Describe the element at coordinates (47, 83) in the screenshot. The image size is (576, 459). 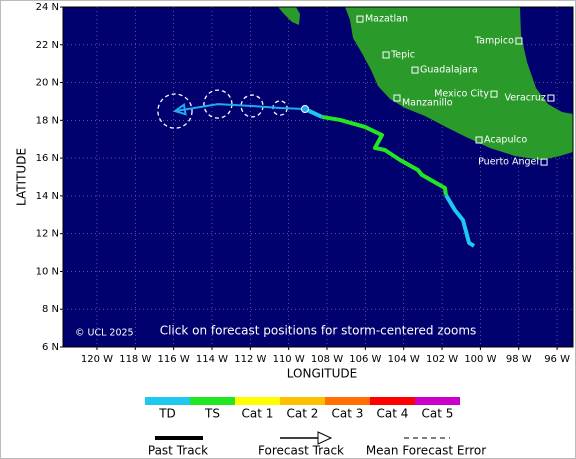
I see `y-tick-label: 20 N` at that location.